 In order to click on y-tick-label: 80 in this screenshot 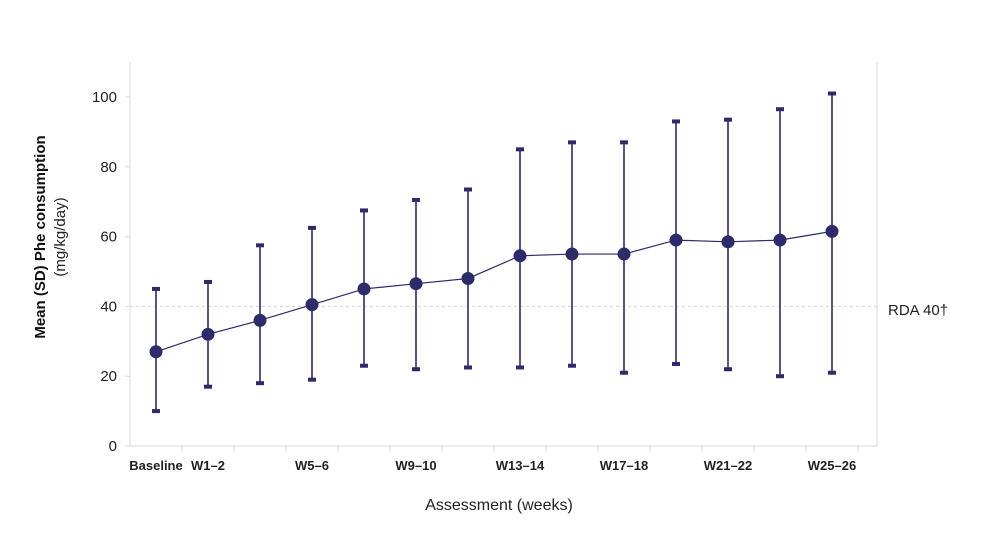, I will do `click(108, 167)`.